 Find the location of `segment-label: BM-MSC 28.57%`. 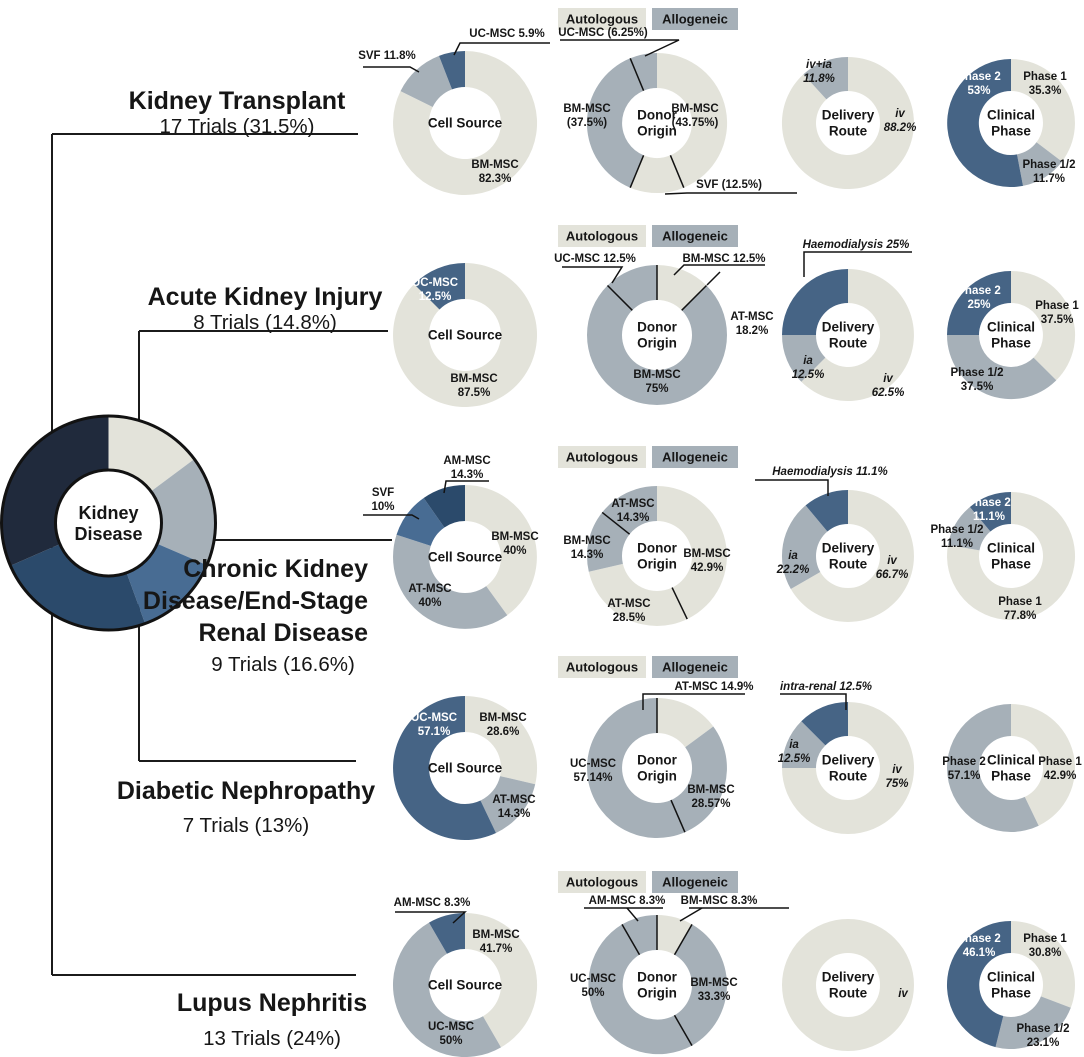

segment-label: BM-MSC 28.57% is located at coordinates (710, 797).